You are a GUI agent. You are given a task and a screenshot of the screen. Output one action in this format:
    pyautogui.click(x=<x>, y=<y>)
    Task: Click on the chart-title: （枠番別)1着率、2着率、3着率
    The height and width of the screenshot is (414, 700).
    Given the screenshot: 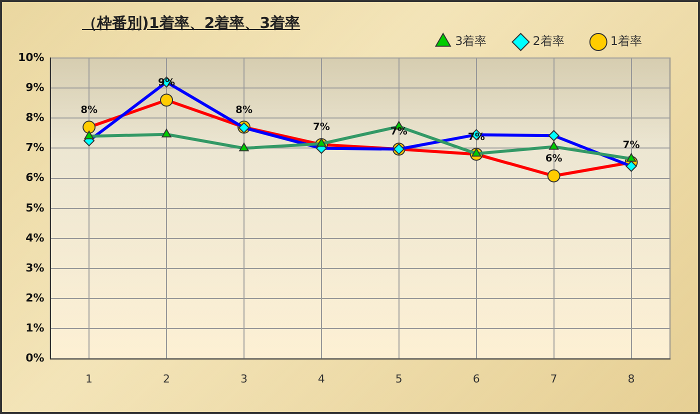 What is the action you would take?
    pyautogui.click(x=191, y=23)
    